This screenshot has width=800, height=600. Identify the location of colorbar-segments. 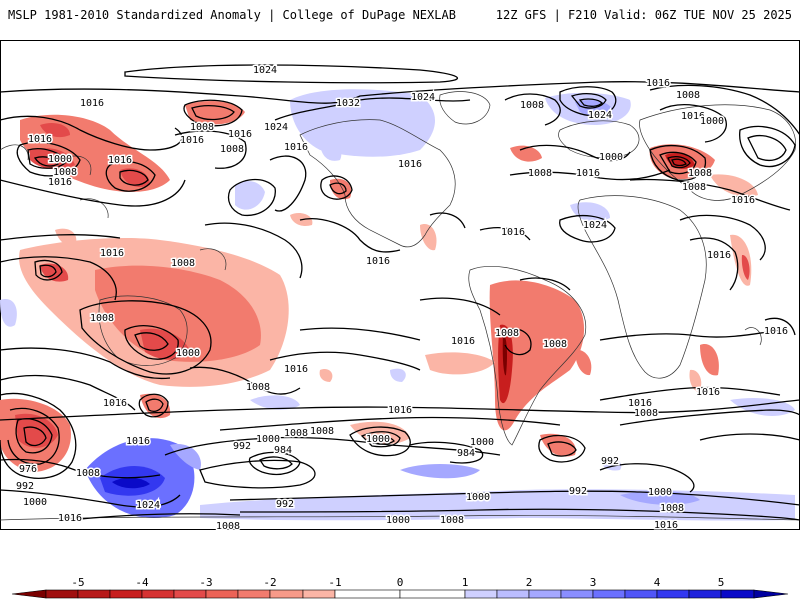
(400, 594).